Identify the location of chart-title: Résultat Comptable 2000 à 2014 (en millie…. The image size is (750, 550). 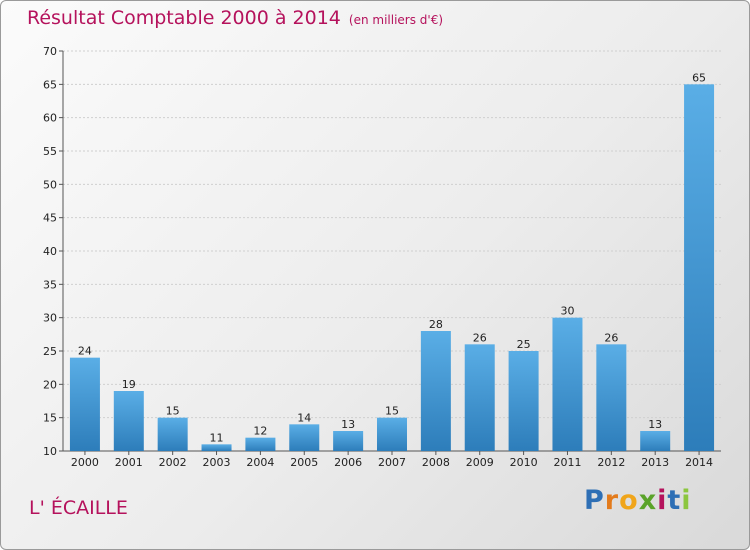
(235, 18).